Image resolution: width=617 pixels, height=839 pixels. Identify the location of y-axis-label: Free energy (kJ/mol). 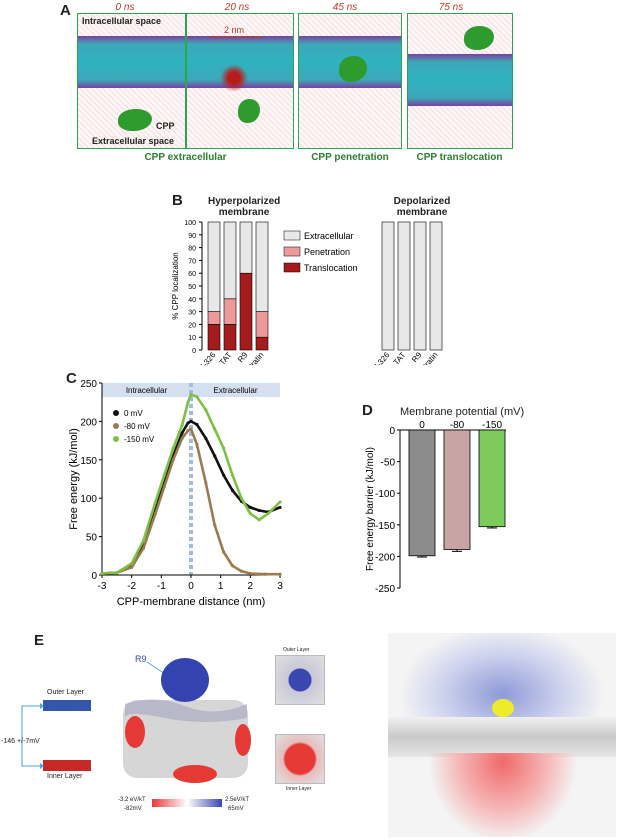
(74, 478).